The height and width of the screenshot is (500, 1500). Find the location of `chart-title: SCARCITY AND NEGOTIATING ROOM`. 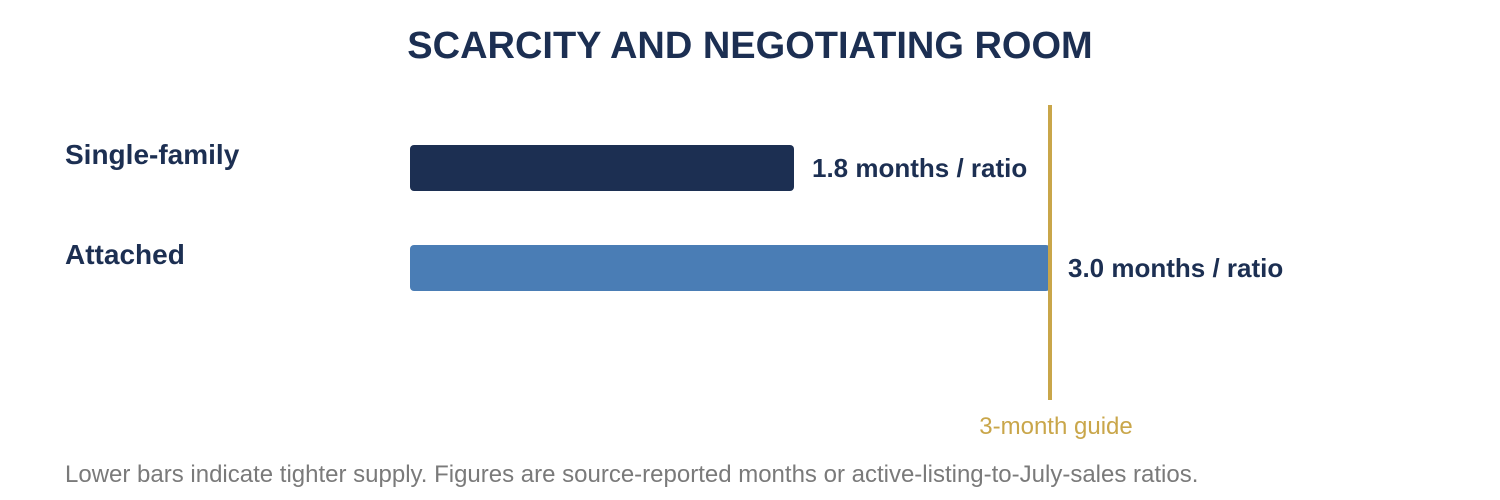

chart-title: SCARCITY AND NEGOTIATING ROOM is located at coordinates (749, 46).